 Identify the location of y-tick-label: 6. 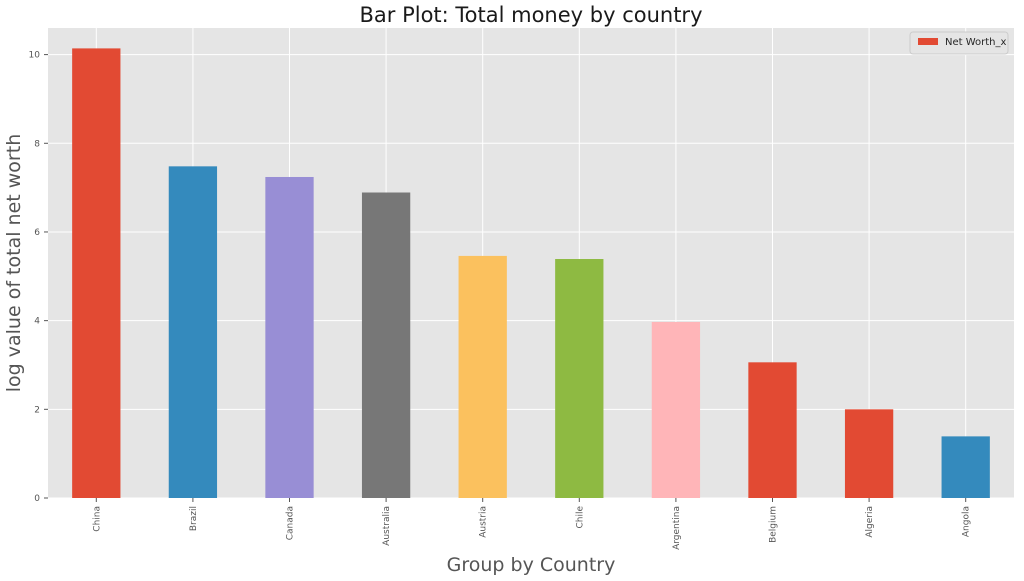
(37, 233).